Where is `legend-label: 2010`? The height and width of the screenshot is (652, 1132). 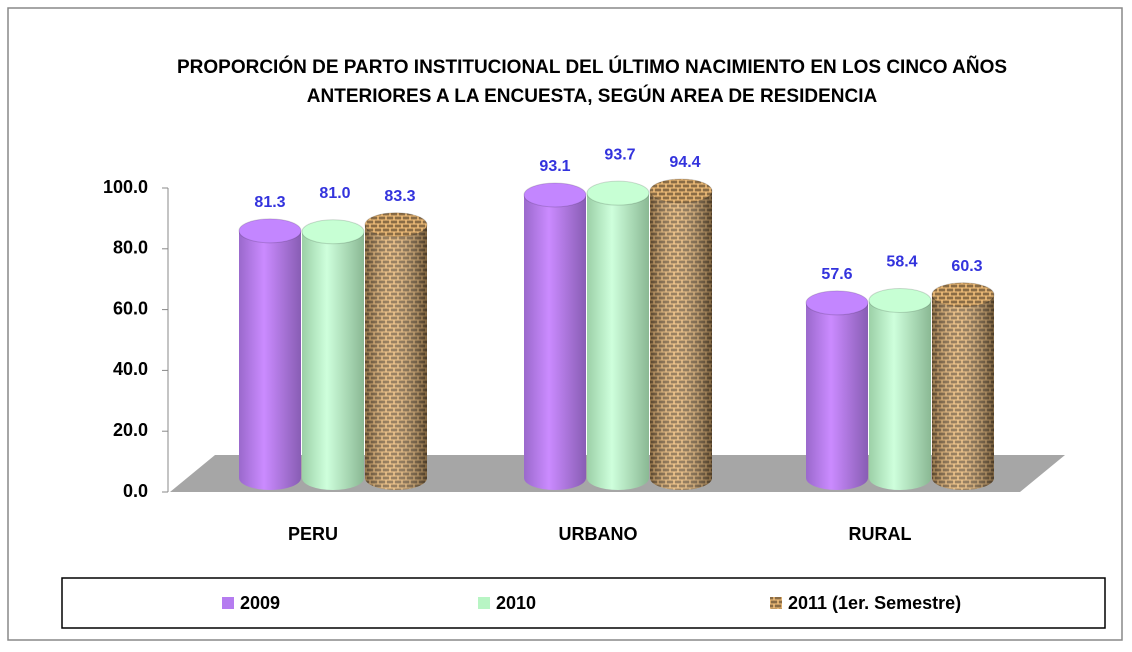 legend-label: 2010 is located at coordinates (516, 603).